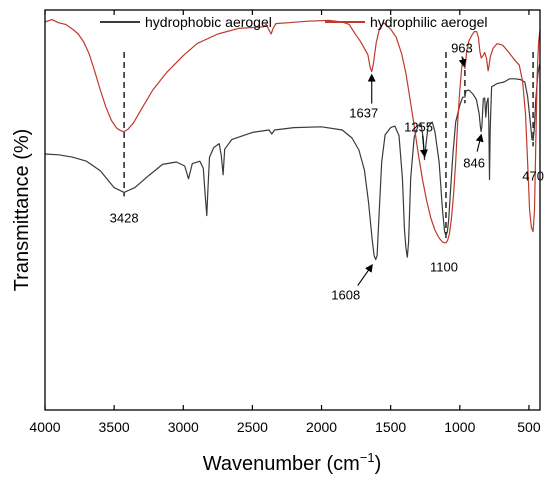  What do you see at coordinates (474, 163) in the screenshot?
I see `annotation-label-846: 846` at bounding box center [474, 163].